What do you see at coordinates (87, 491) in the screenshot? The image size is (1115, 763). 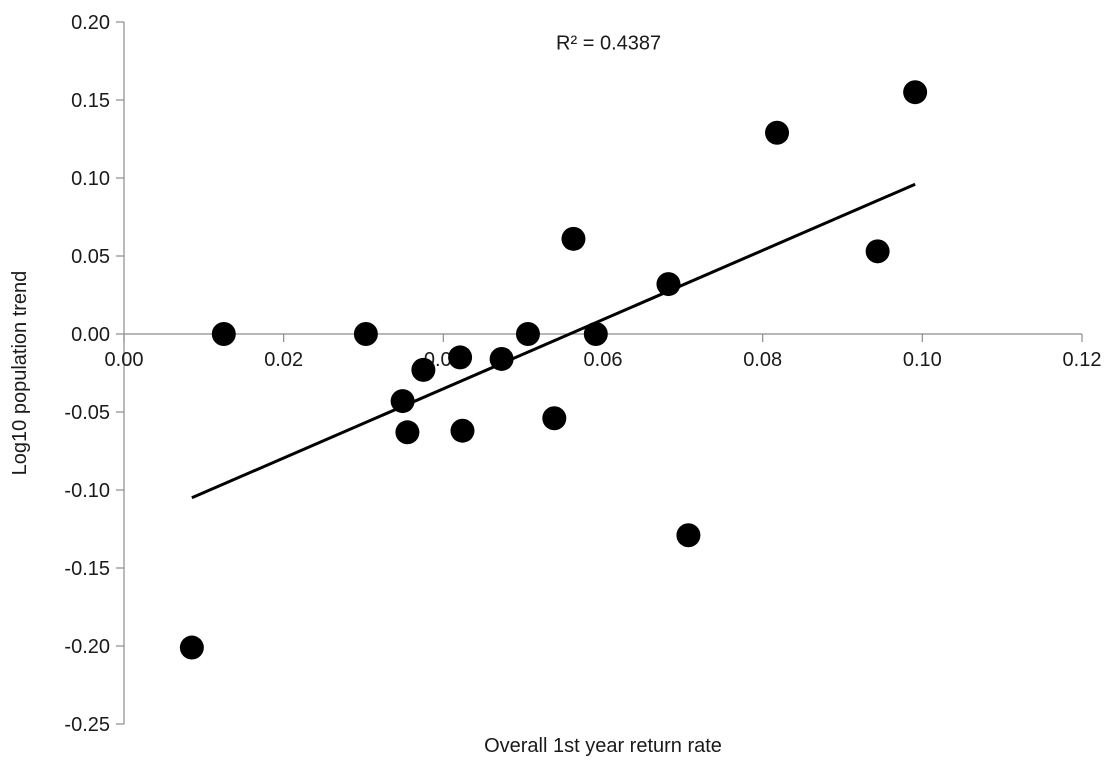 I see `y-tick-label: -0.10` at bounding box center [87, 491].